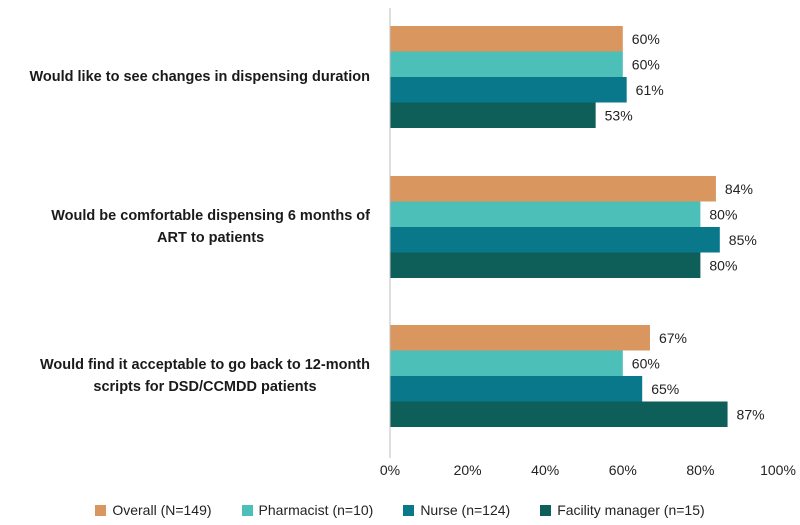 This screenshot has height=525, width=800. I want to click on data-label: 65%, so click(665, 389).